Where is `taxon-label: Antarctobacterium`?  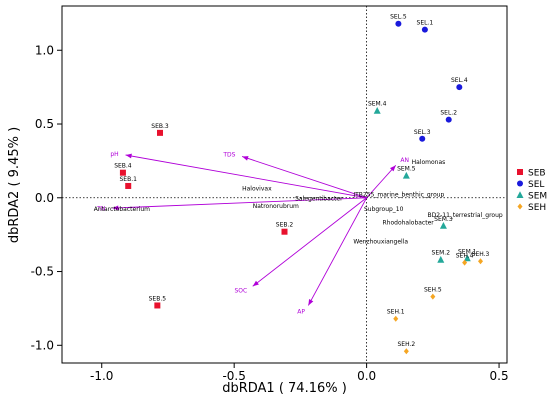 taxon-label: Antarctobacterium is located at coordinates (122, 209).